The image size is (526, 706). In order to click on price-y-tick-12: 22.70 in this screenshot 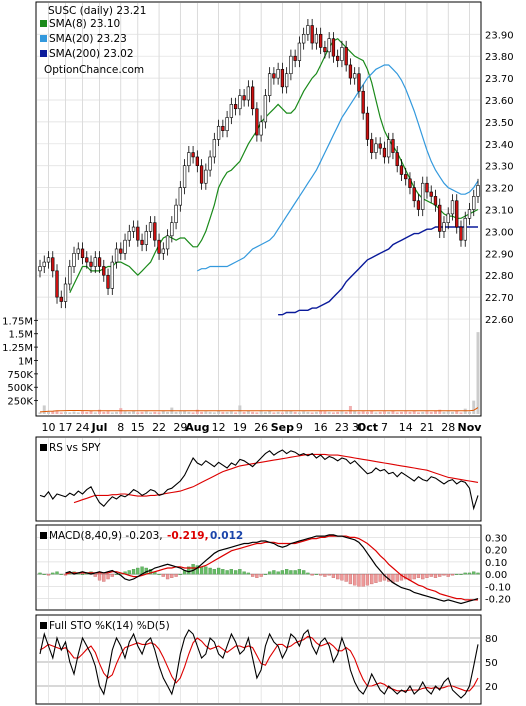, I will do `click(499, 298)`.